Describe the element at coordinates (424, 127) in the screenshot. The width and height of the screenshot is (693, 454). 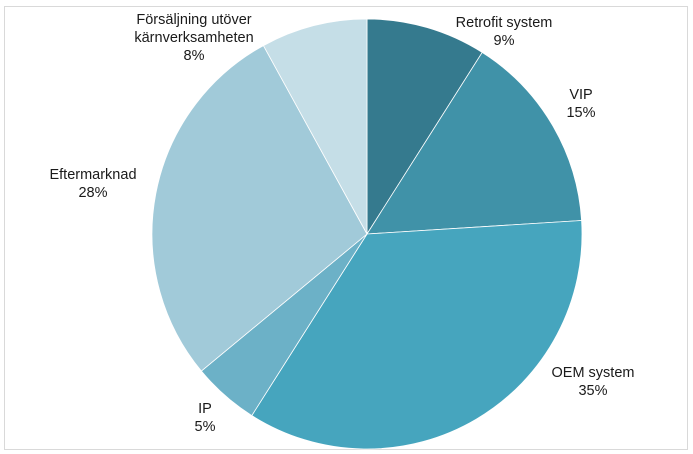
I see `pie-slice-retrofit-system` at that location.